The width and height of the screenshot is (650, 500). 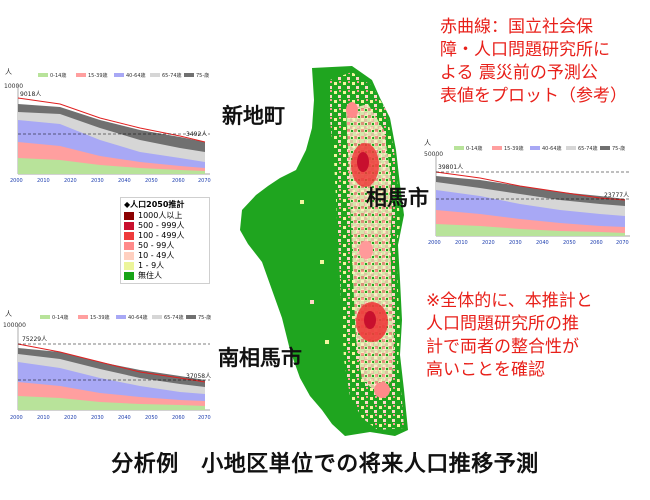 What do you see at coordinates (165, 236) in the screenshot?
I see `legend-item: 100 - 499人` at bounding box center [165, 236].